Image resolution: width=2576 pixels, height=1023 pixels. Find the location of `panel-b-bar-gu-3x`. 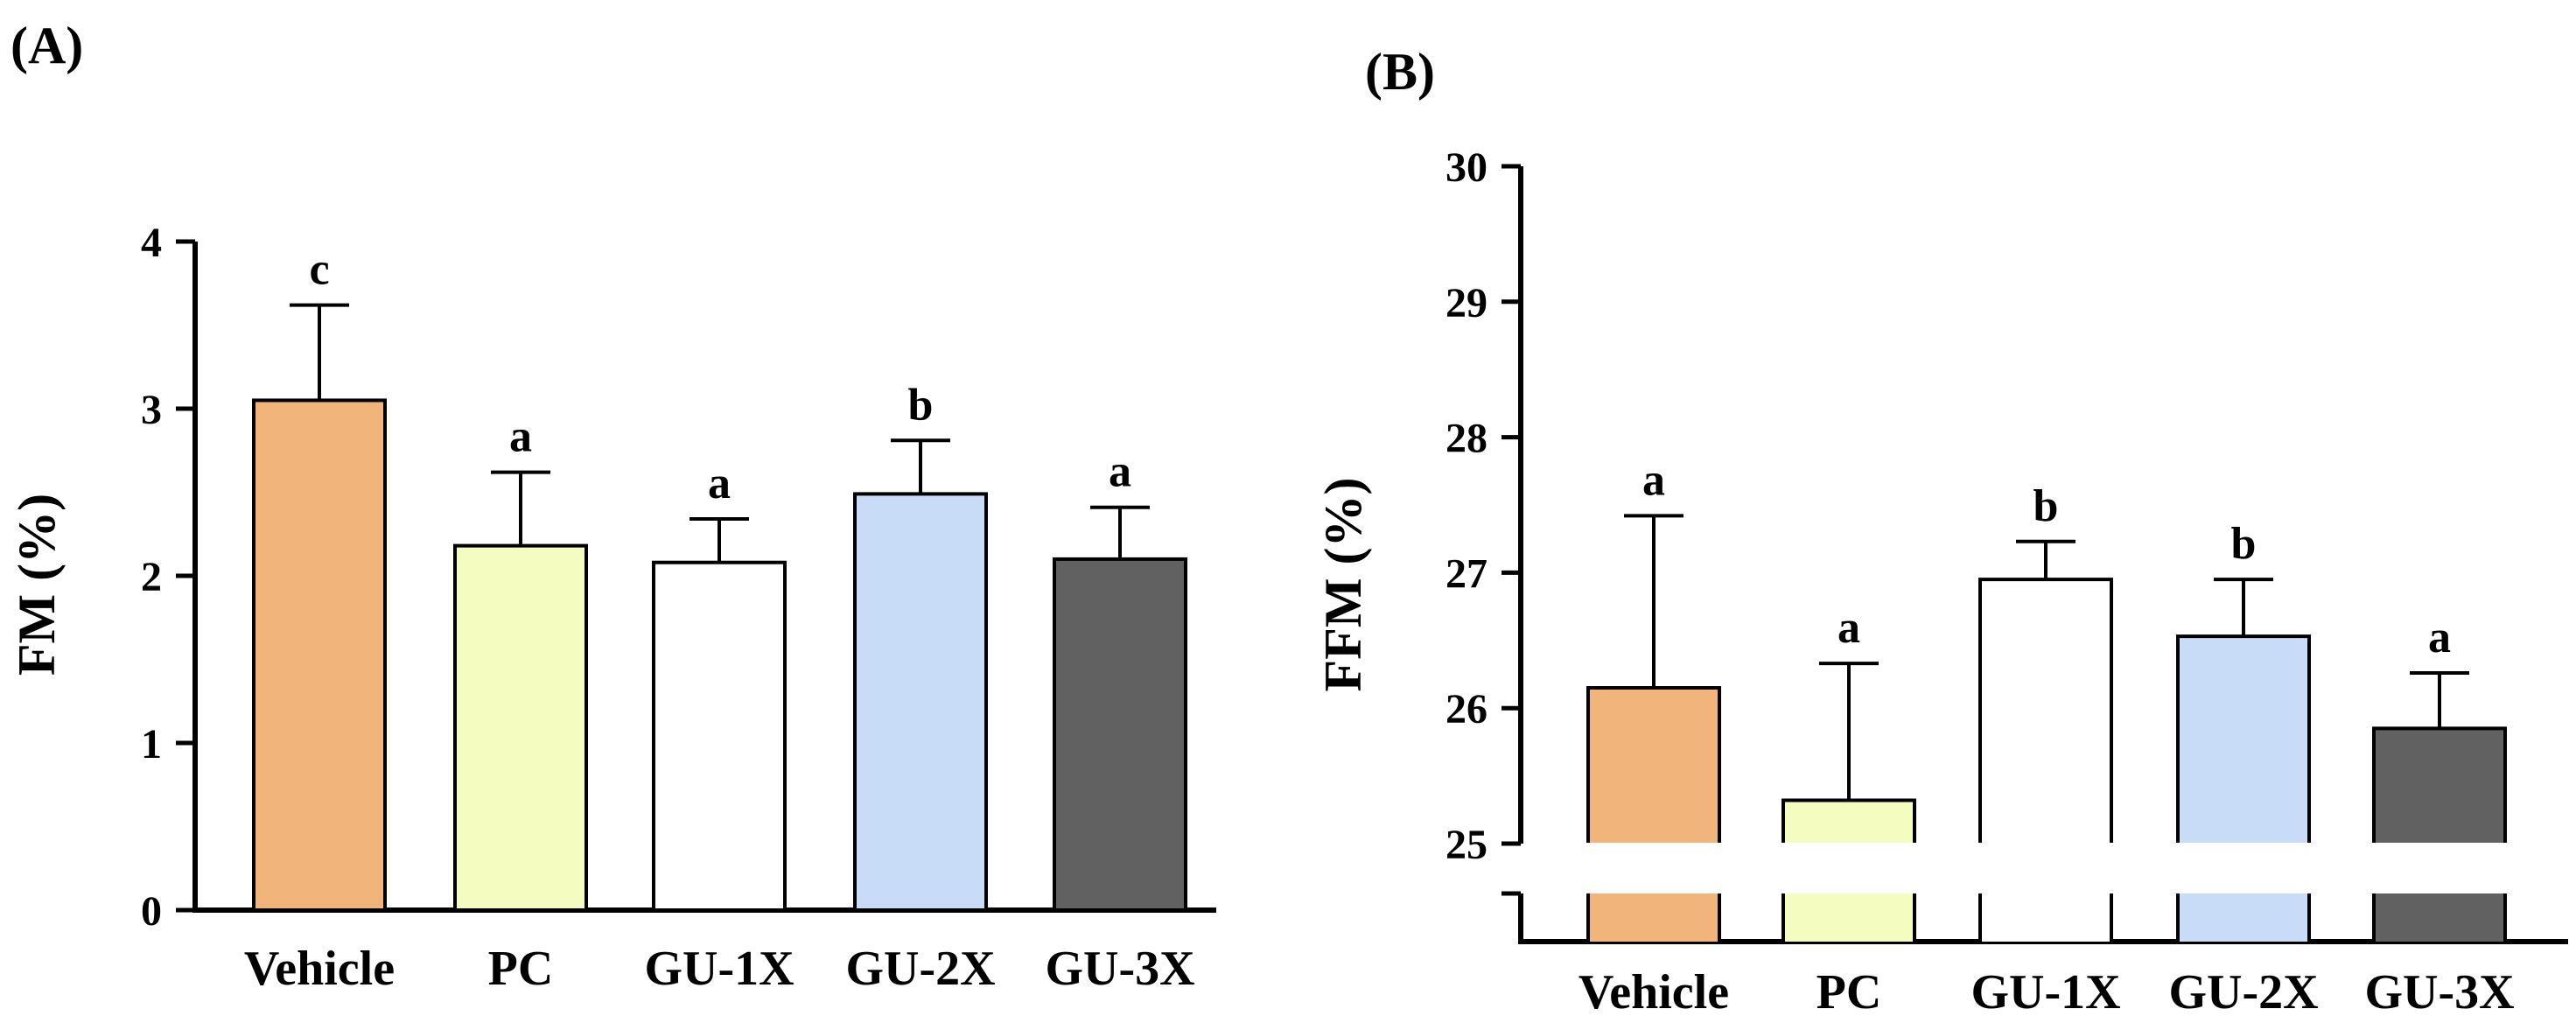

panel-b-bar-gu-3x is located at coordinates (2439, 785).